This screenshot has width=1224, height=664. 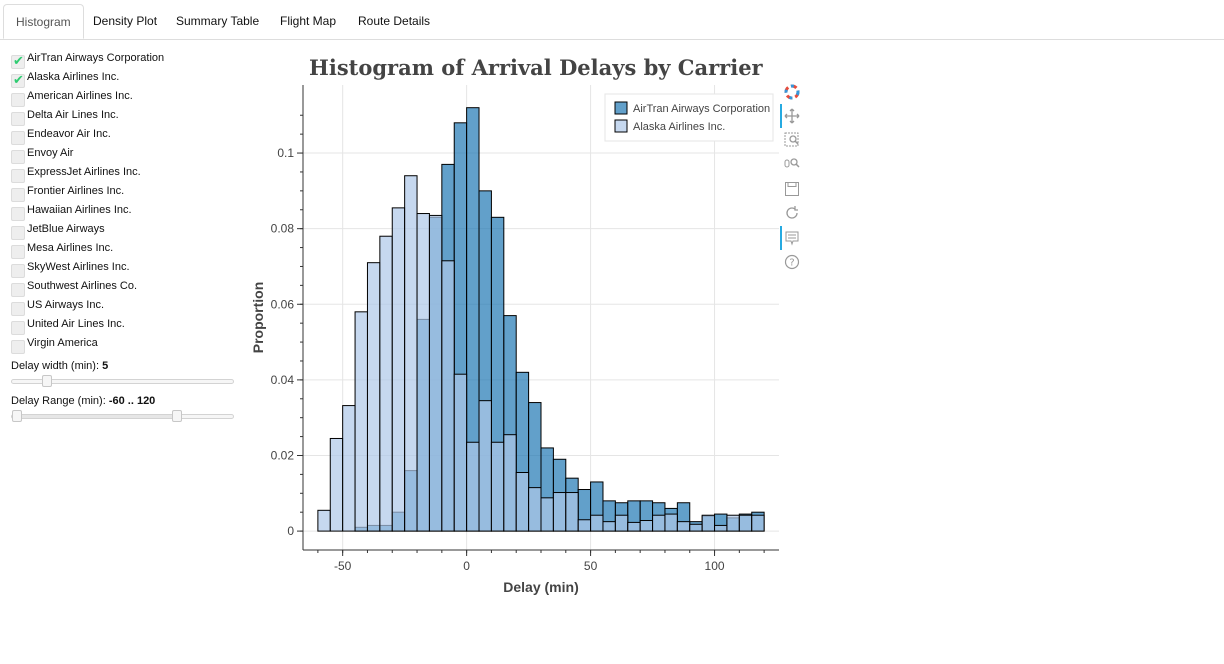 What do you see at coordinates (57, 366) in the screenshot?
I see `delay-width-label: Delay width (min):` at bounding box center [57, 366].